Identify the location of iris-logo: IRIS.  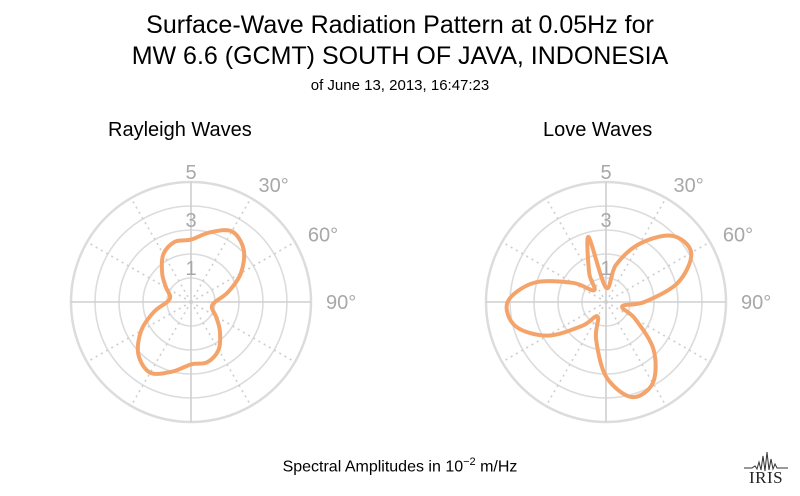
(766, 469).